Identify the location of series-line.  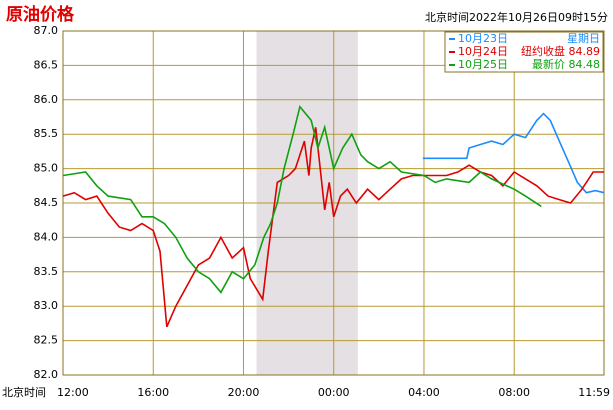
(513, 153).